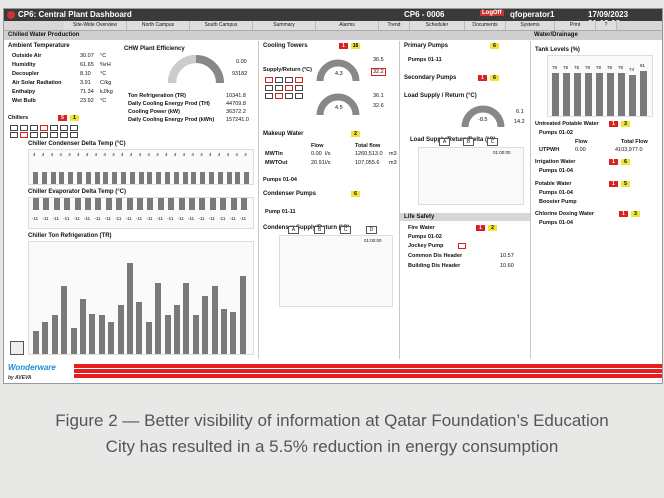  I want to click on fire-alarm-badge: 1, so click(480, 228).